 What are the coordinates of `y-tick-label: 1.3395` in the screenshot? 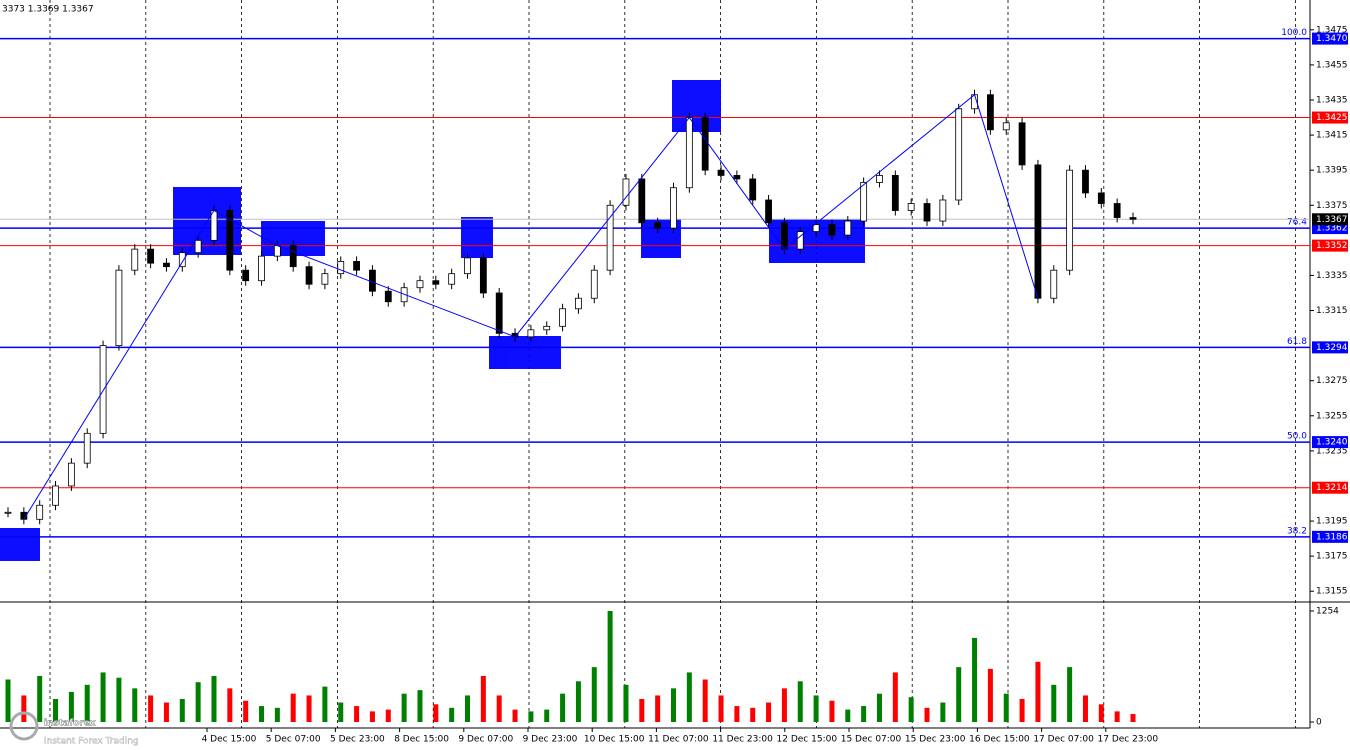 It's located at (1332, 171).